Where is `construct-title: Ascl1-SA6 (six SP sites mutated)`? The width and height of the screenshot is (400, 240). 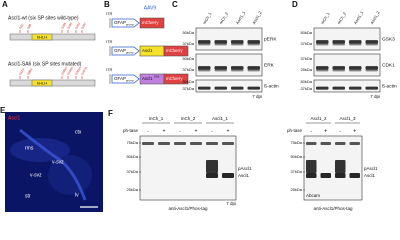
construct-title: Ascl1-SA6 (six SP sites mutated) is located at coordinates (45, 64).